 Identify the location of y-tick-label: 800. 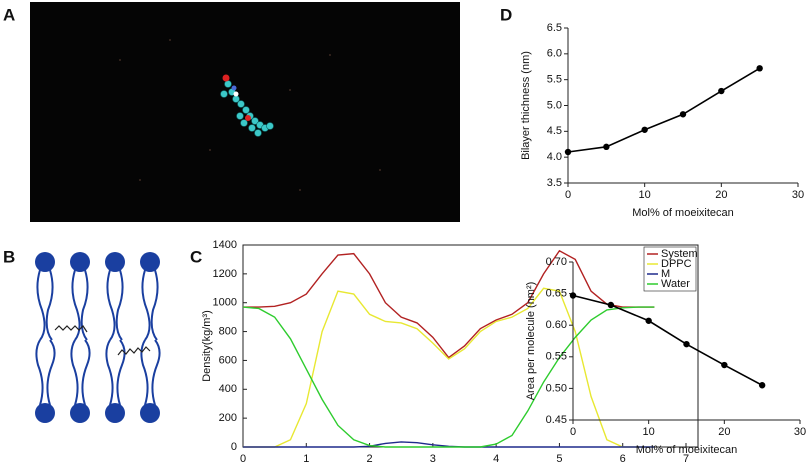
(228, 331).